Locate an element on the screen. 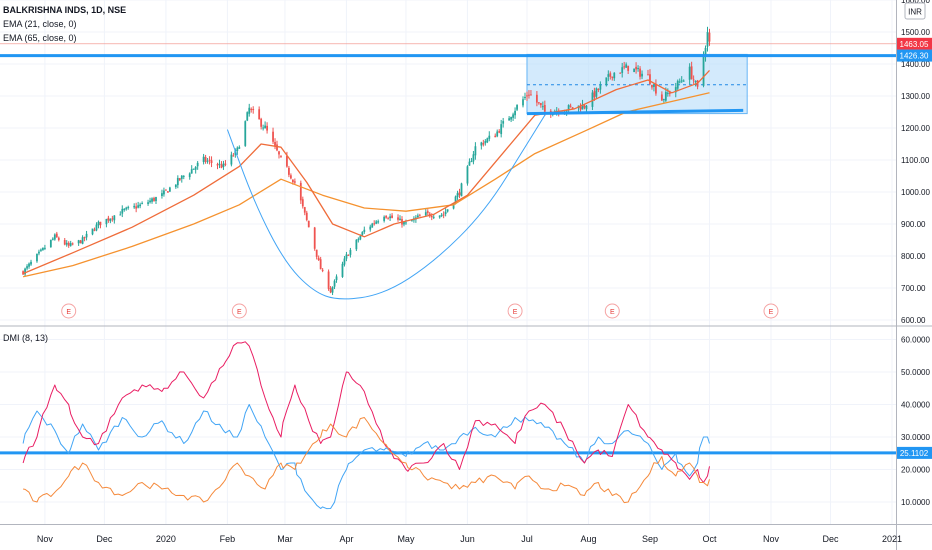 Image resolution: width=932 pixels, height=550 pixels. x-tick-label: 2021 is located at coordinates (892, 539).